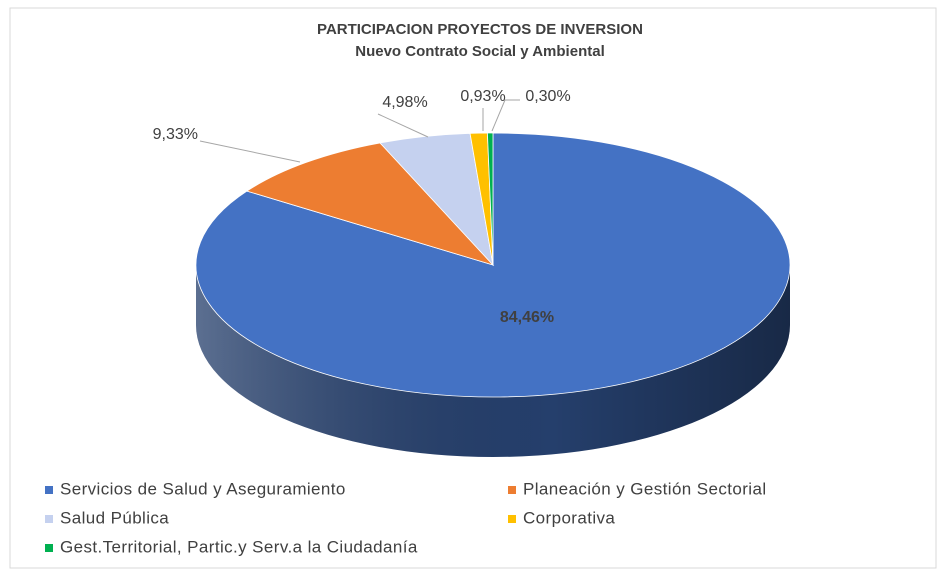 This screenshot has width=938, height=570. I want to click on legend-label: Planeación y Gestión Sectorial, so click(645, 488).